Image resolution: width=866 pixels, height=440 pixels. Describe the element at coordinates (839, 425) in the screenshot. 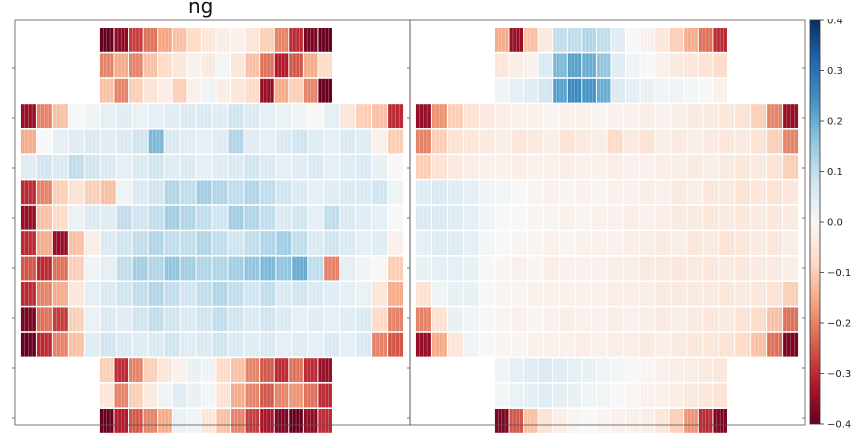

I see `colorbar-tick-label: −0.4` at that location.